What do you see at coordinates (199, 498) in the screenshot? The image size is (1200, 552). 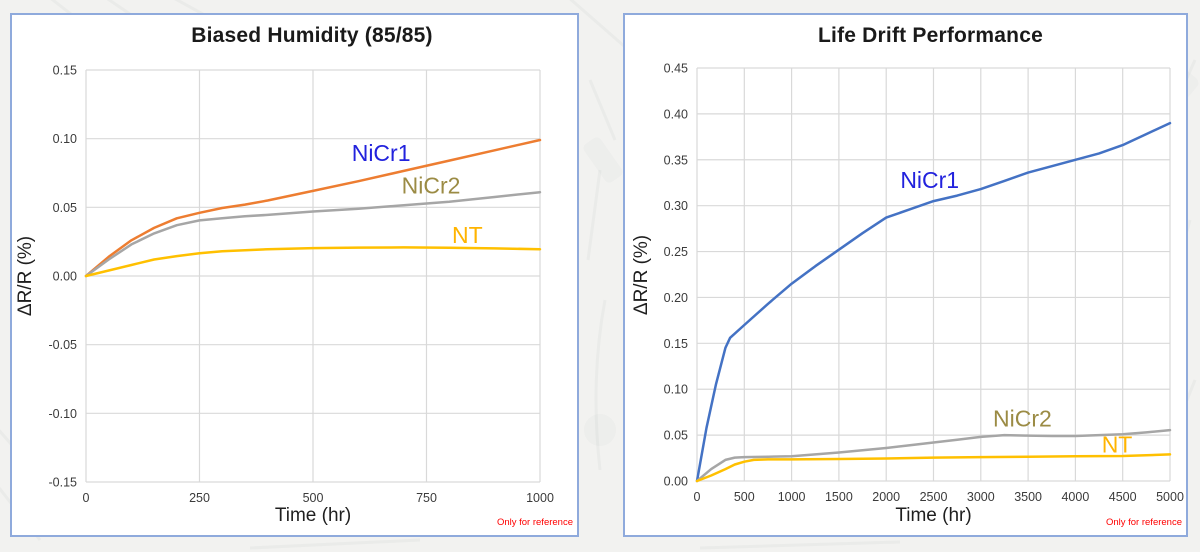 I see `x-tick-label: 250` at bounding box center [199, 498].